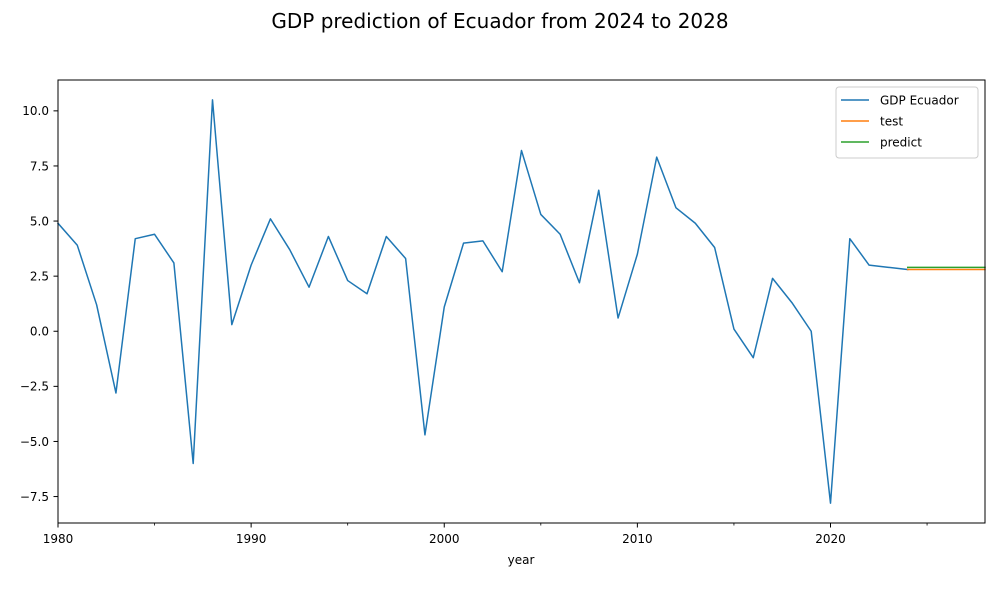 The height and width of the screenshot is (600, 1000). Describe the element at coordinates (39, 304) in the screenshot. I see `y-axis: −7.5 −5.0 −2.5 0.0 2.5 5.0 7.5 10.0` at that location.